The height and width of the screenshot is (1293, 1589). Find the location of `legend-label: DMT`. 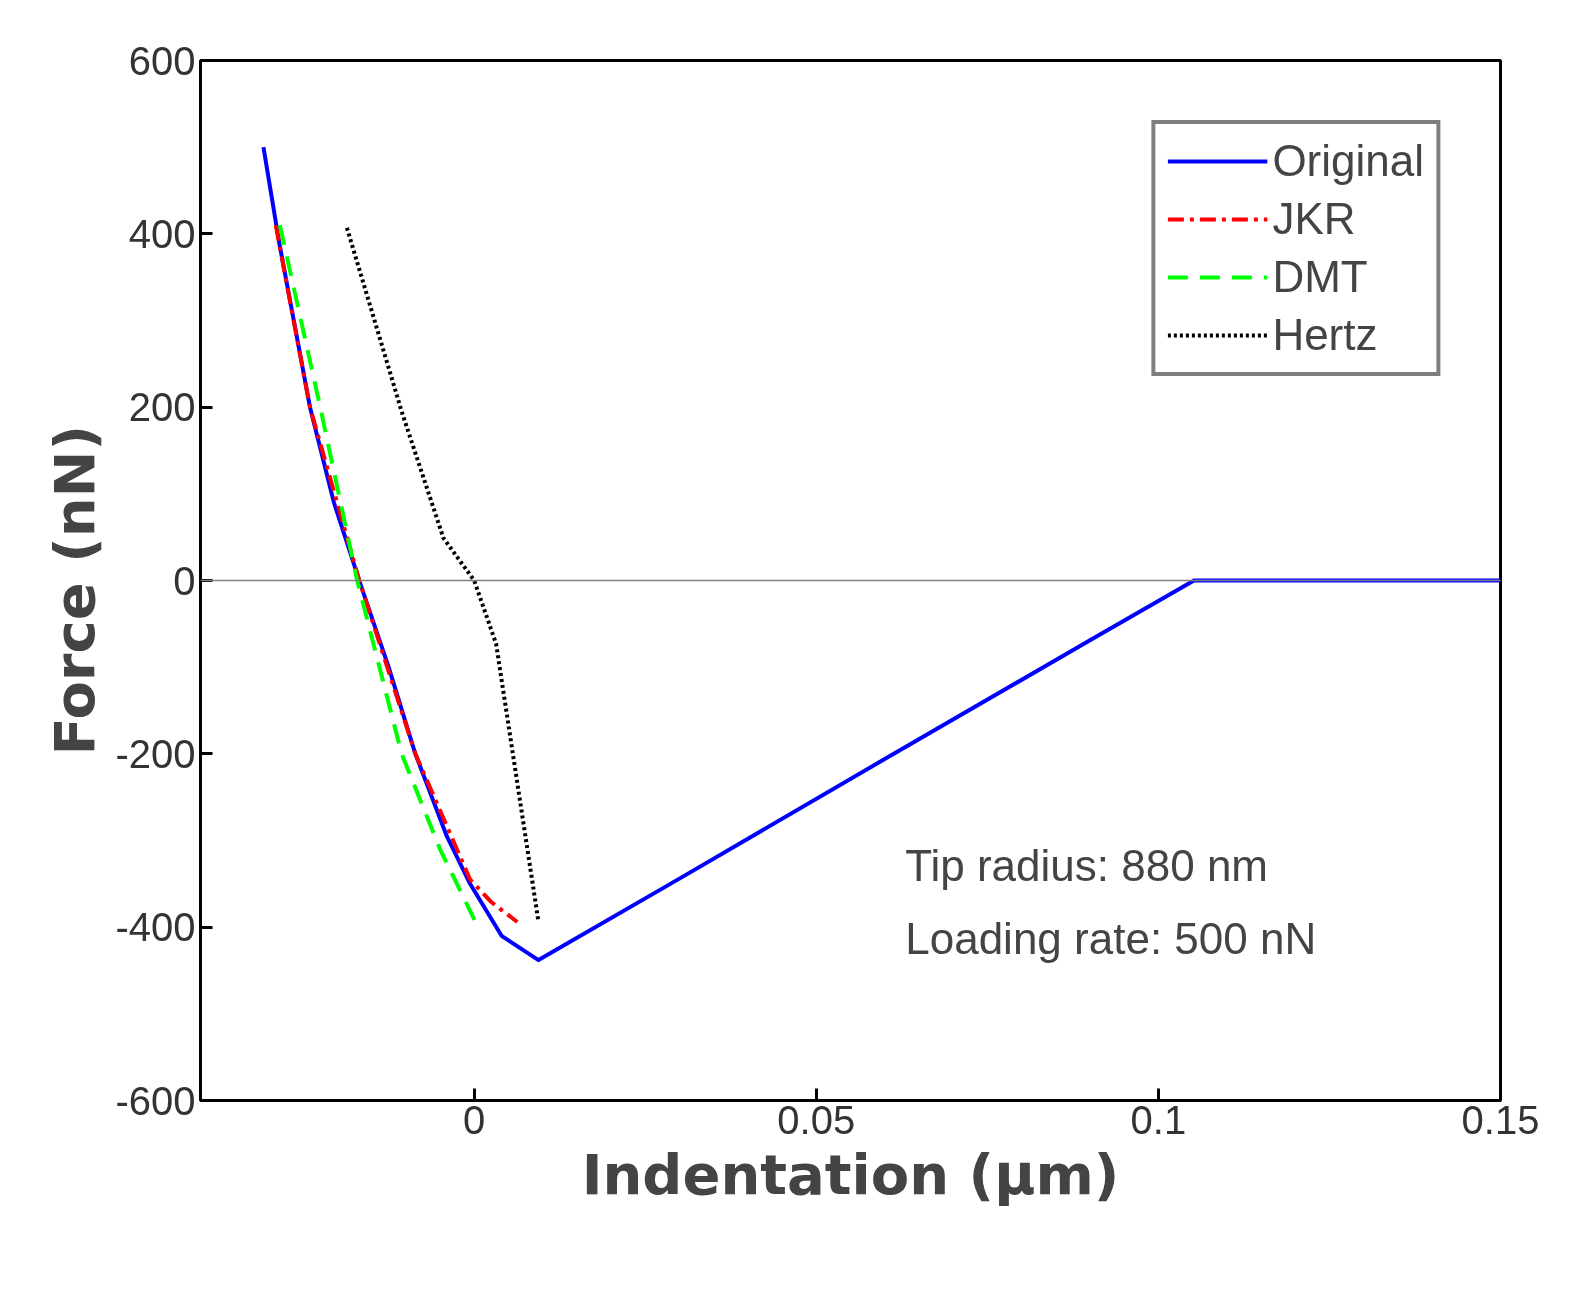

legend-label: DMT is located at coordinates (1320, 277).